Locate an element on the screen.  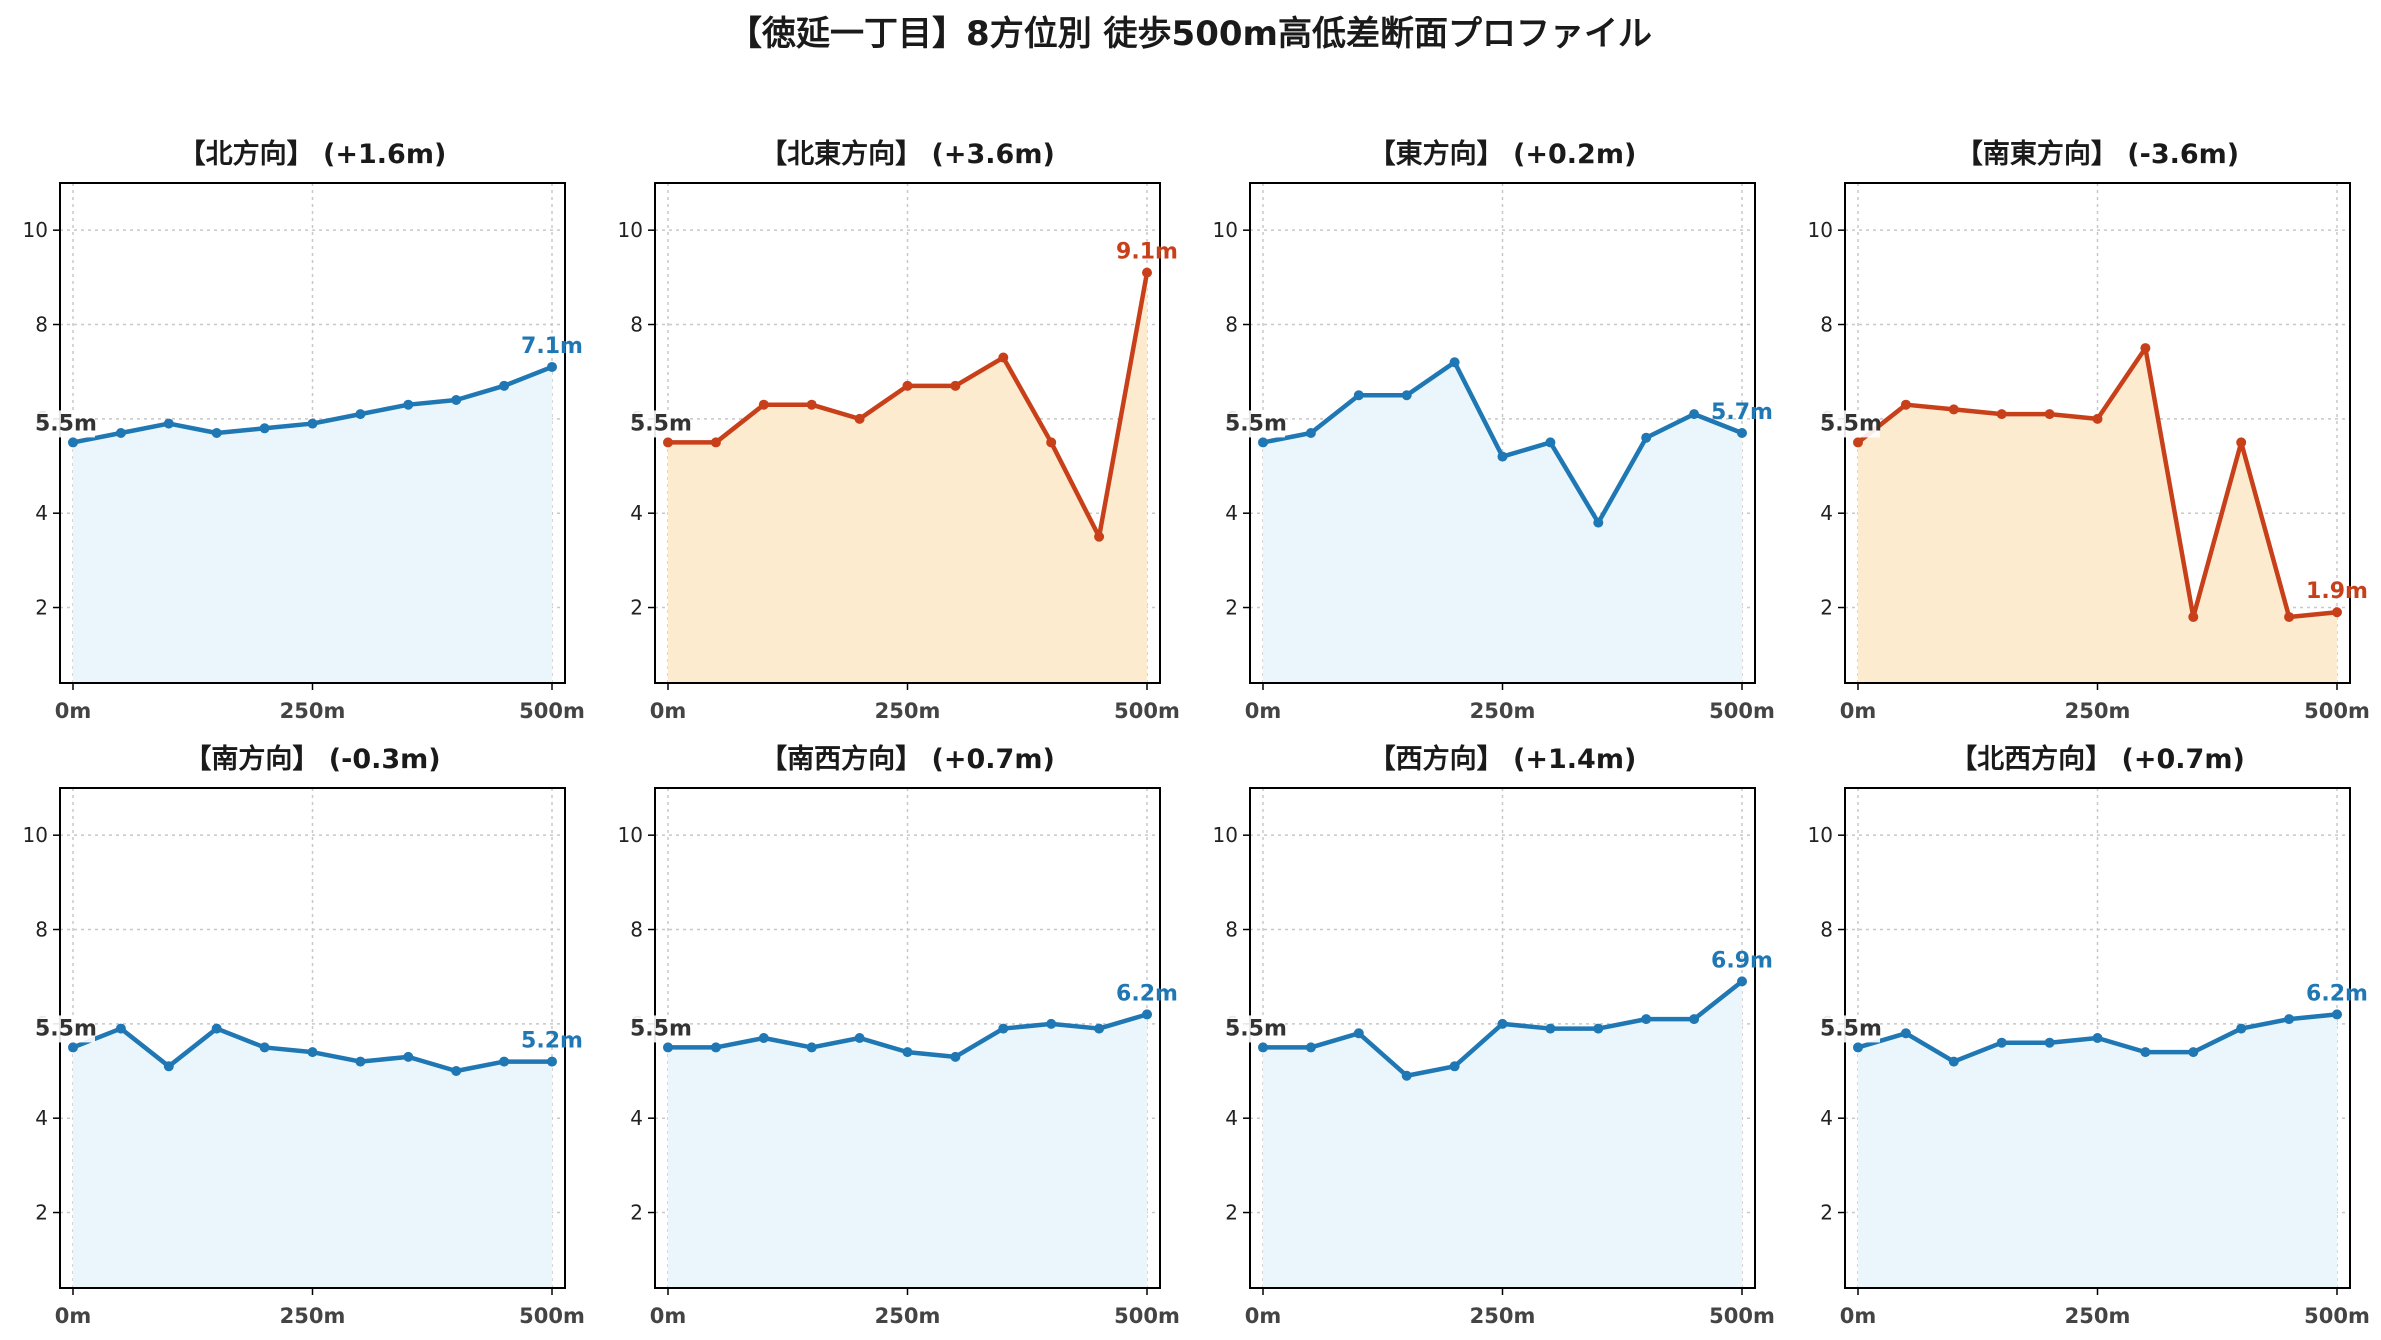
panel: 【南東方向】 (-3.6m)2468100m250m500m5.5m1.9m is located at coordinates (2089, 430).